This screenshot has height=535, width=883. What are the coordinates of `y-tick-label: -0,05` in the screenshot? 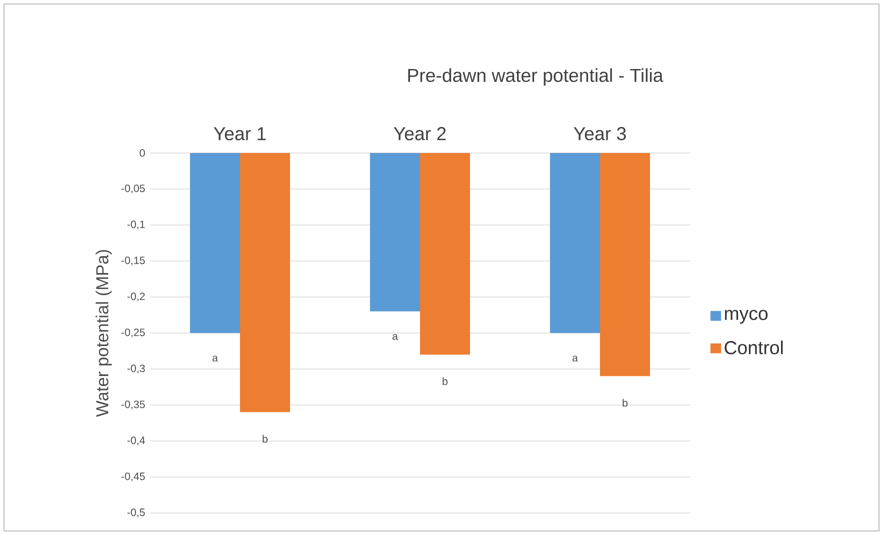 It's located at (133, 189).